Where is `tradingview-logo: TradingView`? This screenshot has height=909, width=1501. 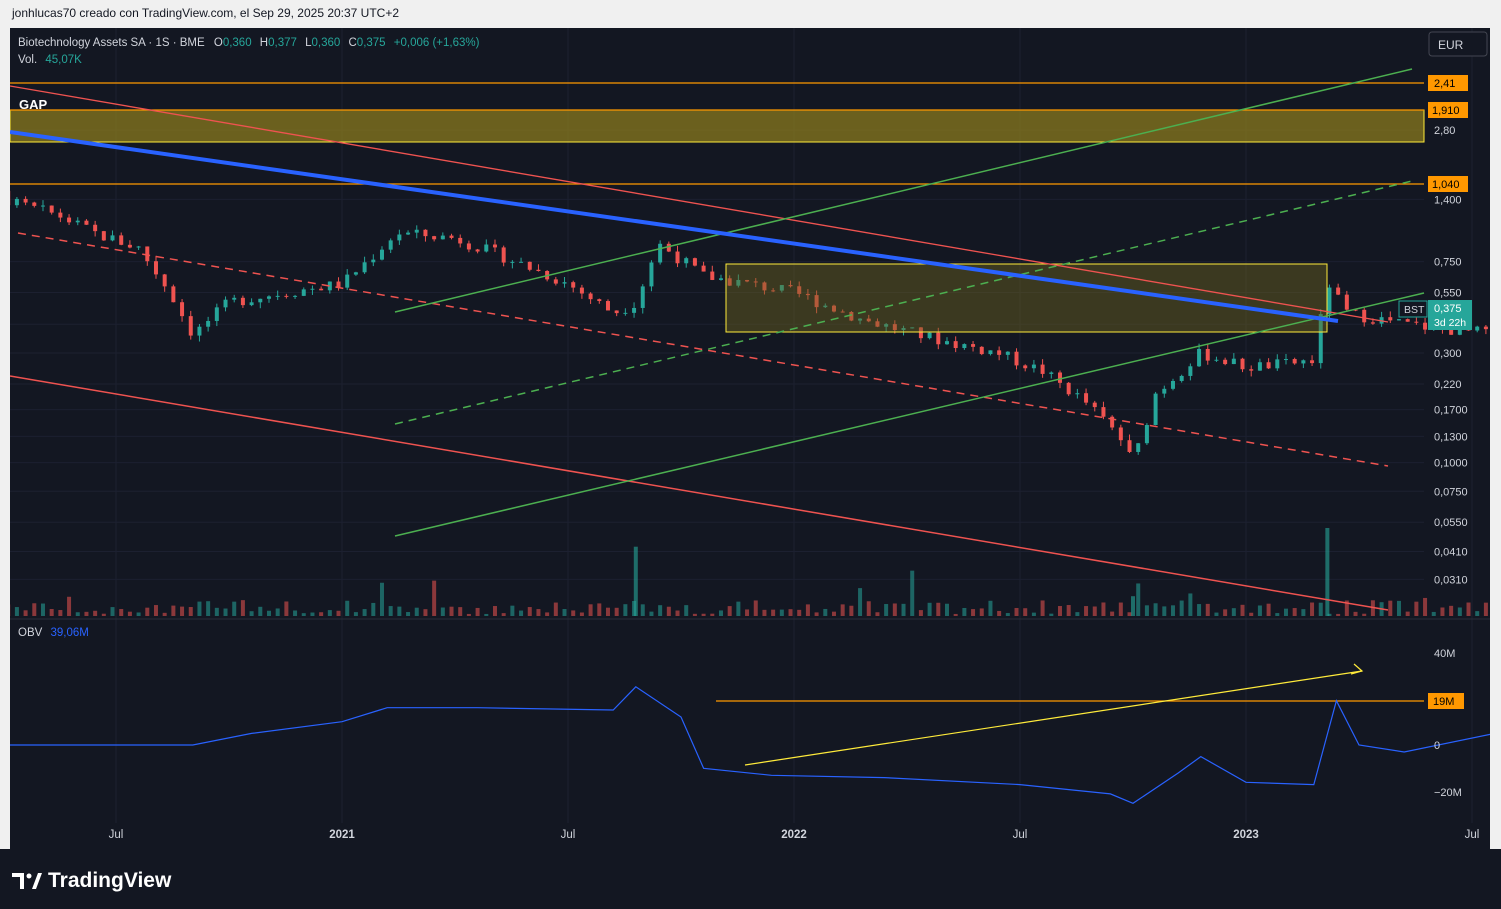
tradingview-logo: TradingView is located at coordinates (91, 881).